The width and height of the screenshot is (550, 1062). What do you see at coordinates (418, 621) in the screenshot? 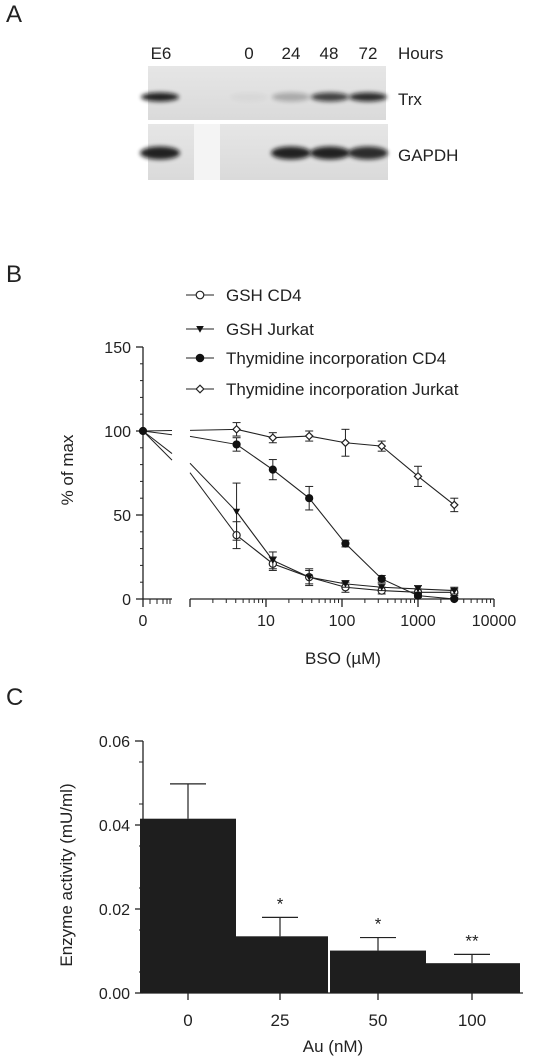
I see `x-tick-label: 1000` at bounding box center [418, 621].